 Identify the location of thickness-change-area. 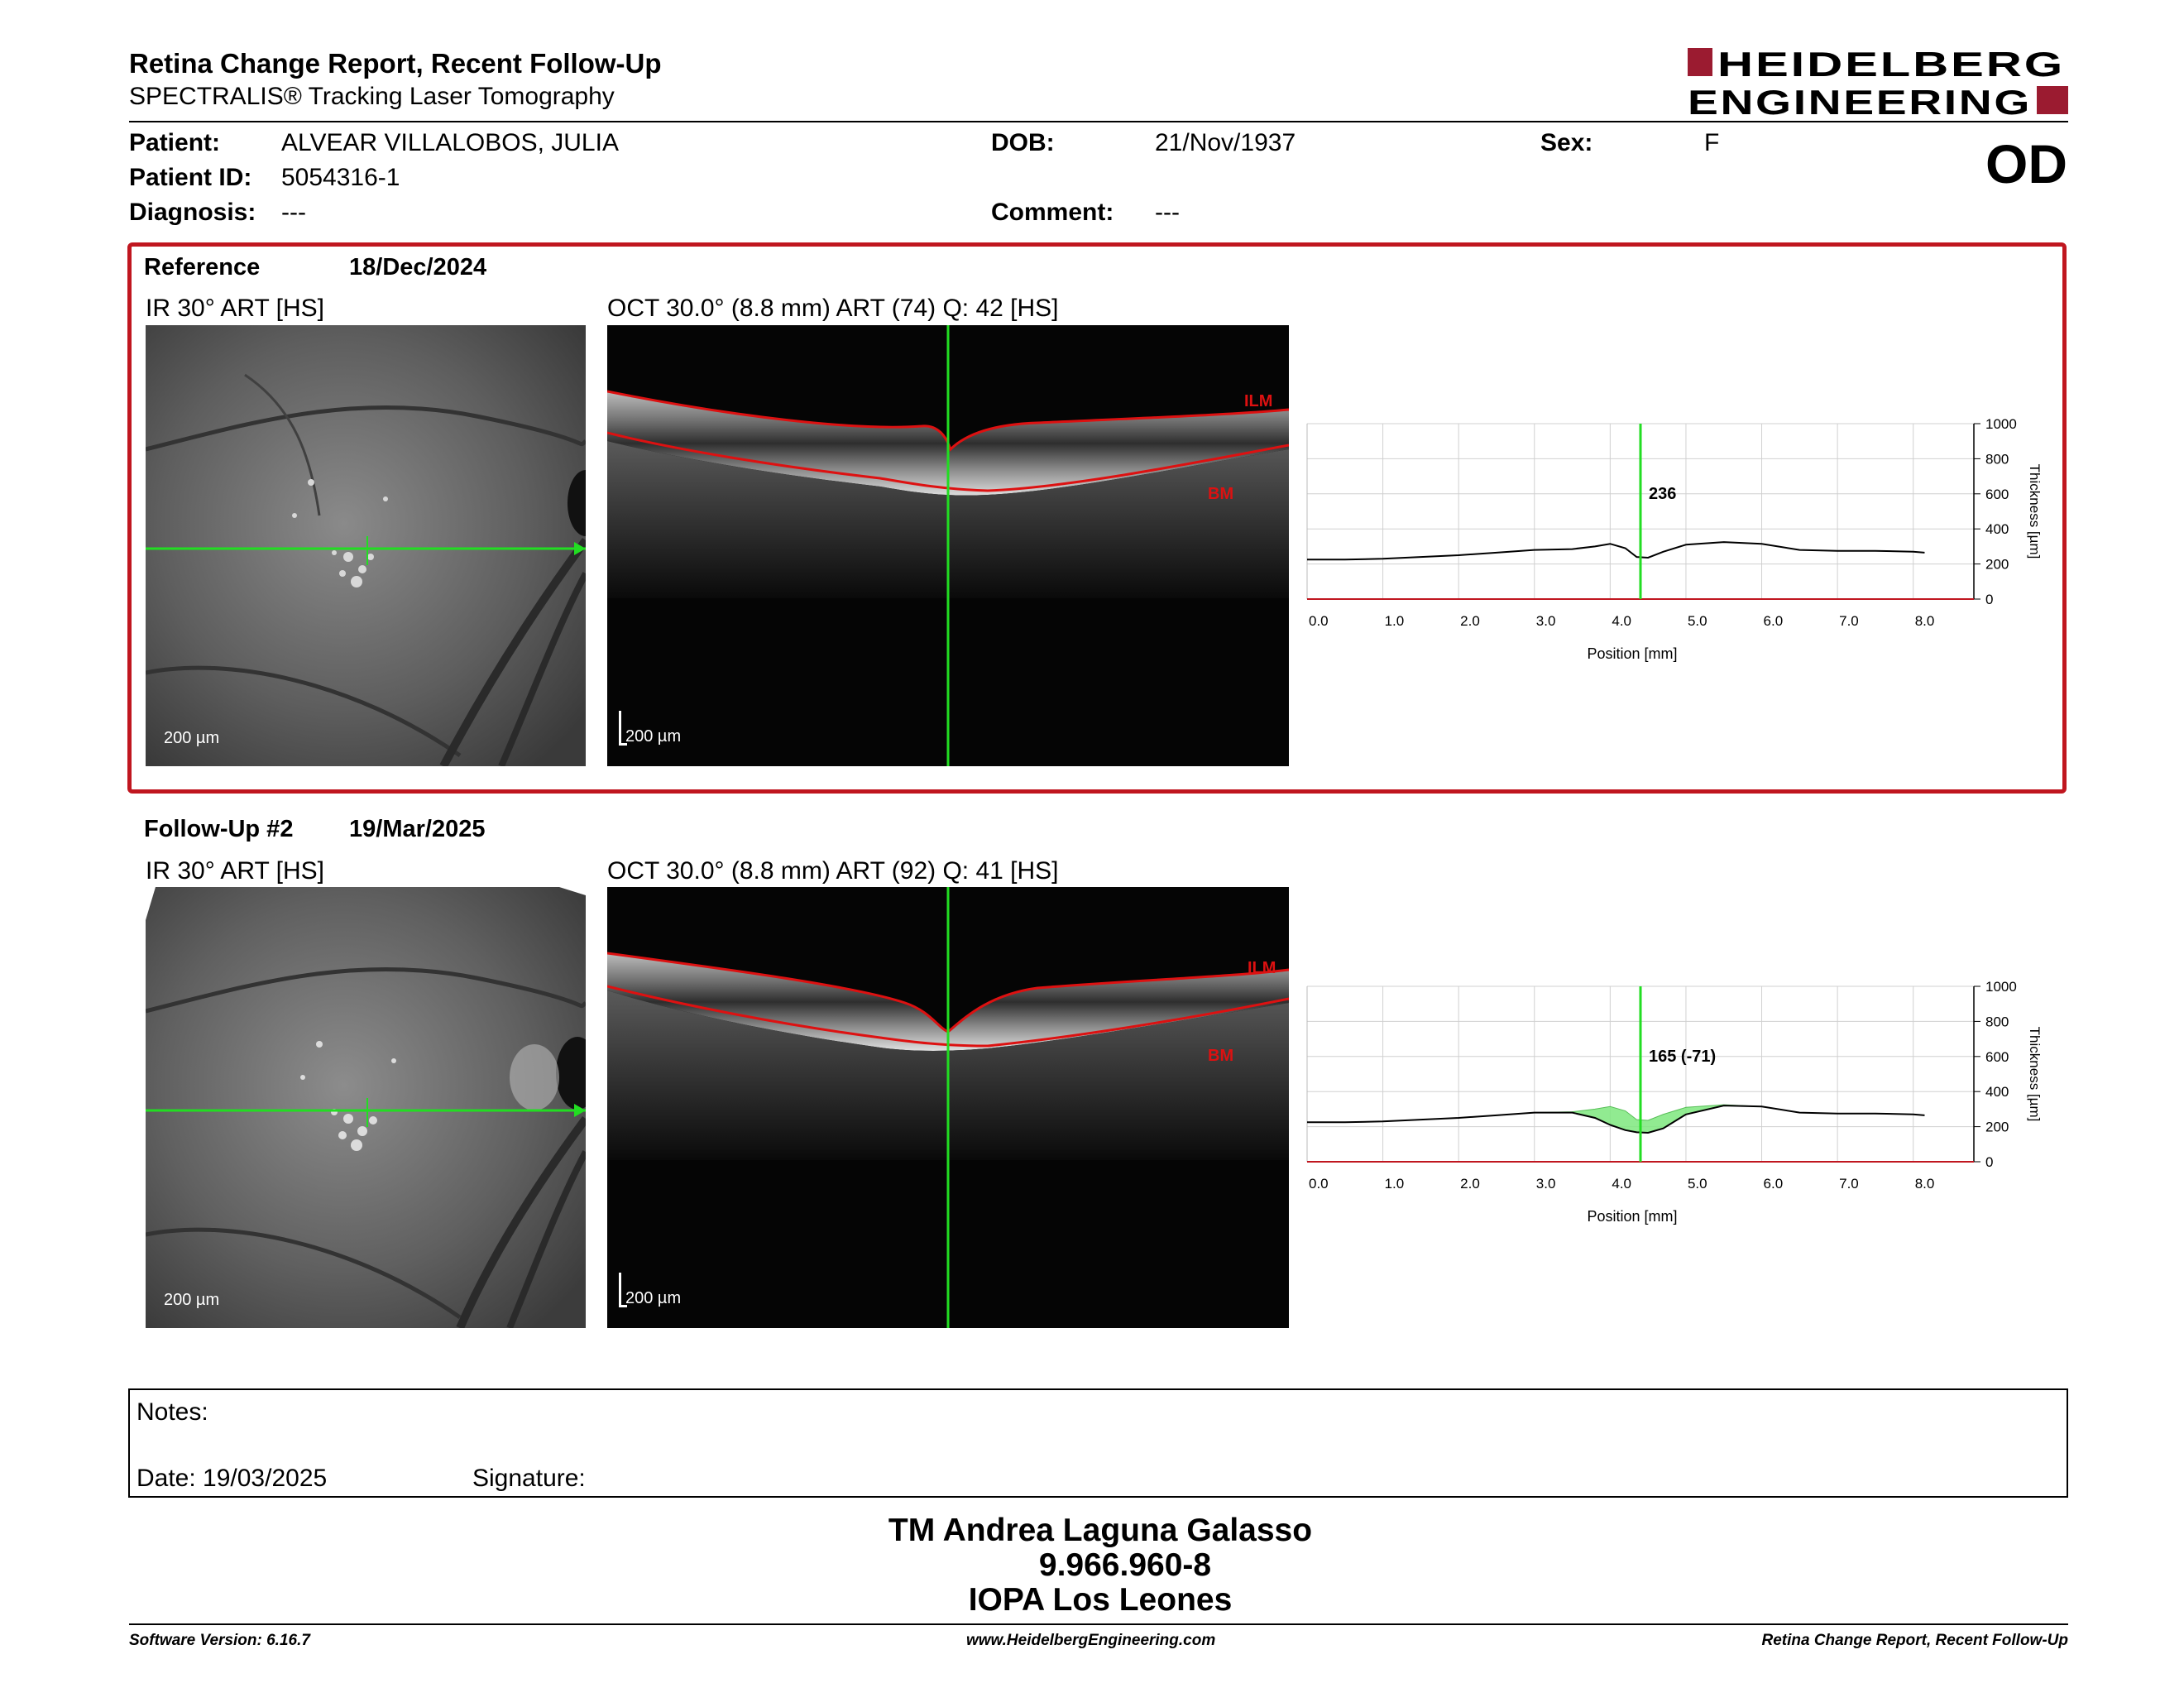
(1616, 1119).